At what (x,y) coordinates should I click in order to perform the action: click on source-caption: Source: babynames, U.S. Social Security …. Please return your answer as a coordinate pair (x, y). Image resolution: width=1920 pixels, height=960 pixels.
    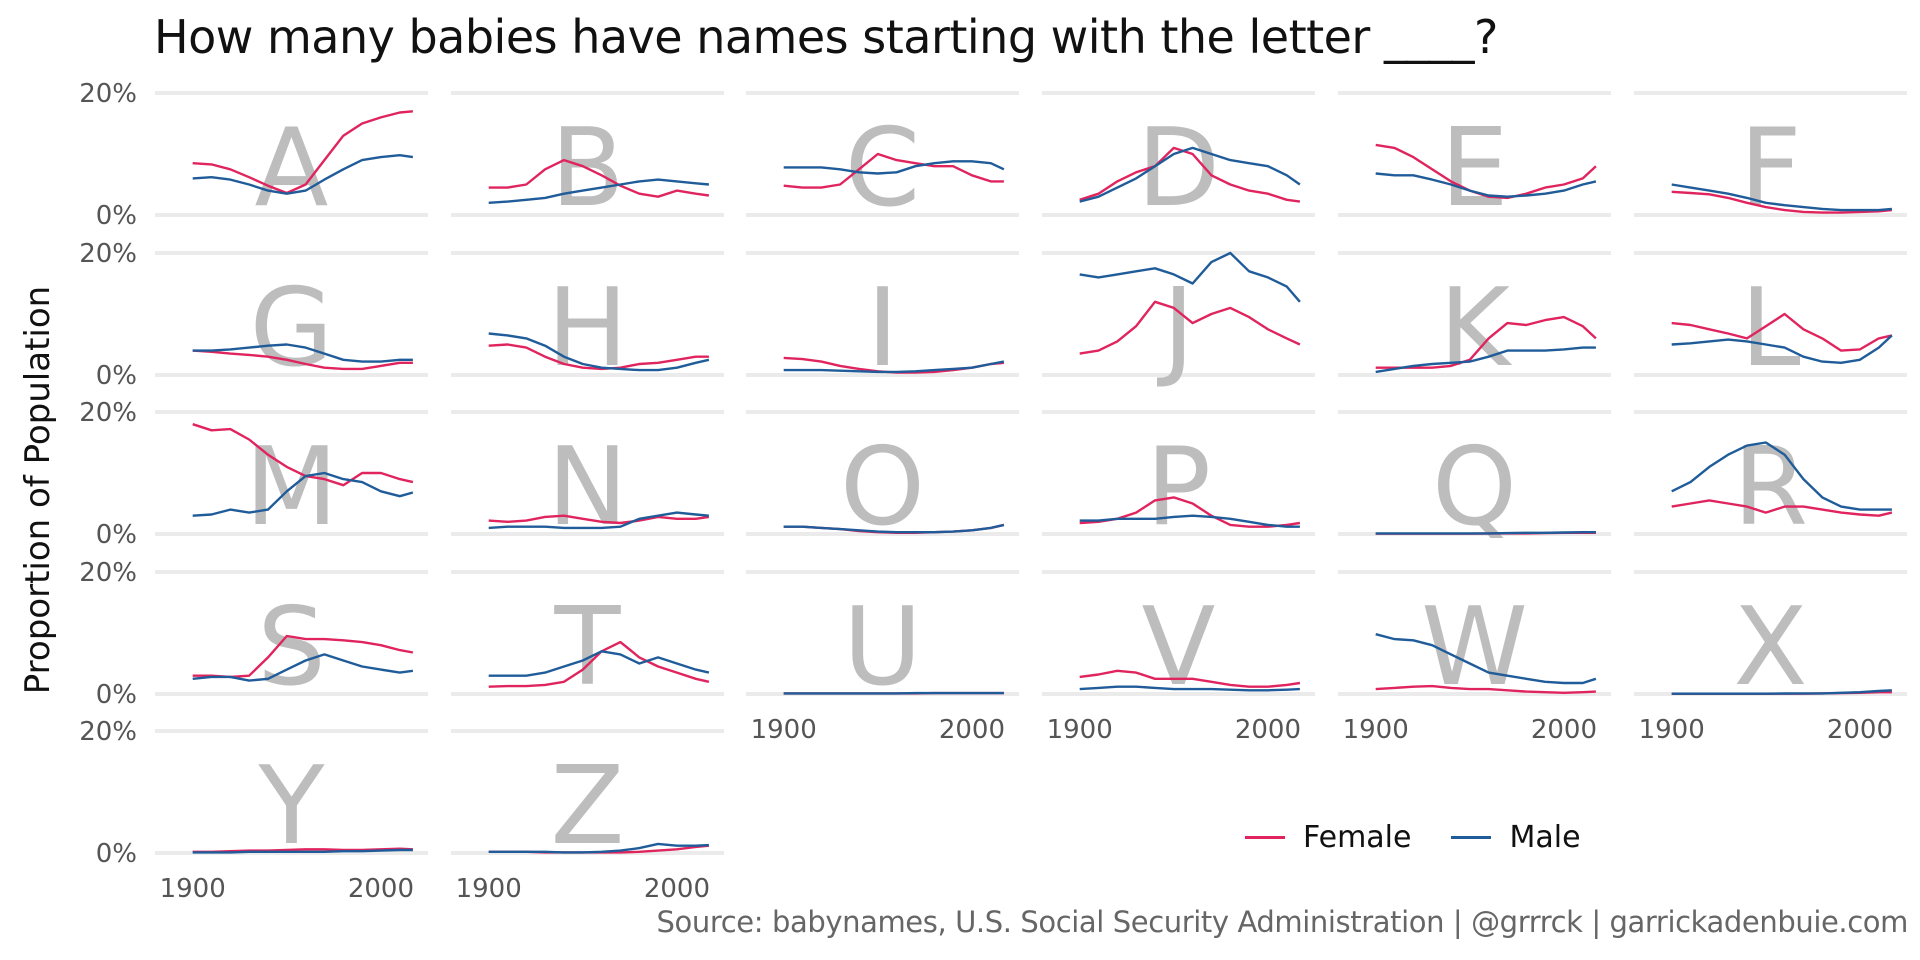
    Looking at the image, I should click on (1282, 922).